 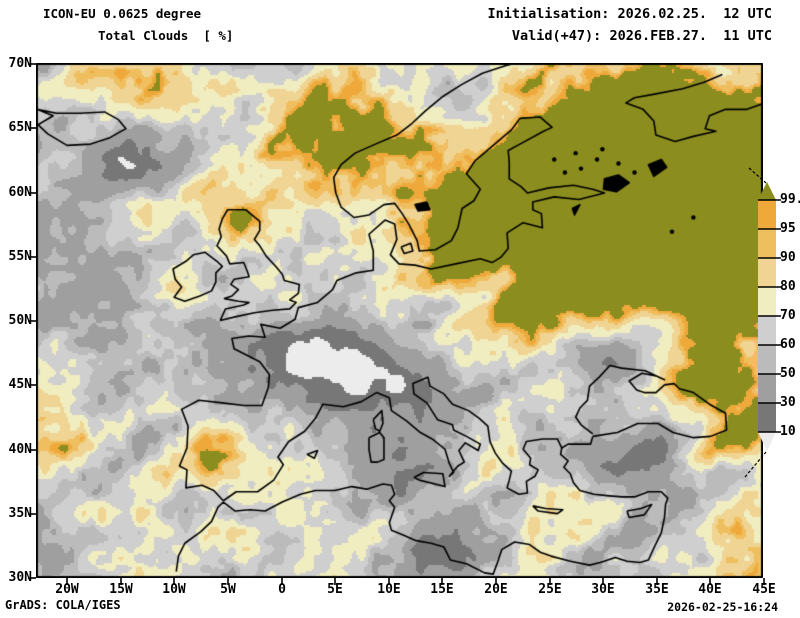 I want to click on init-time-label: Initialisation: 2026.02.25. 12 UTC, so click(x=629, y=14).